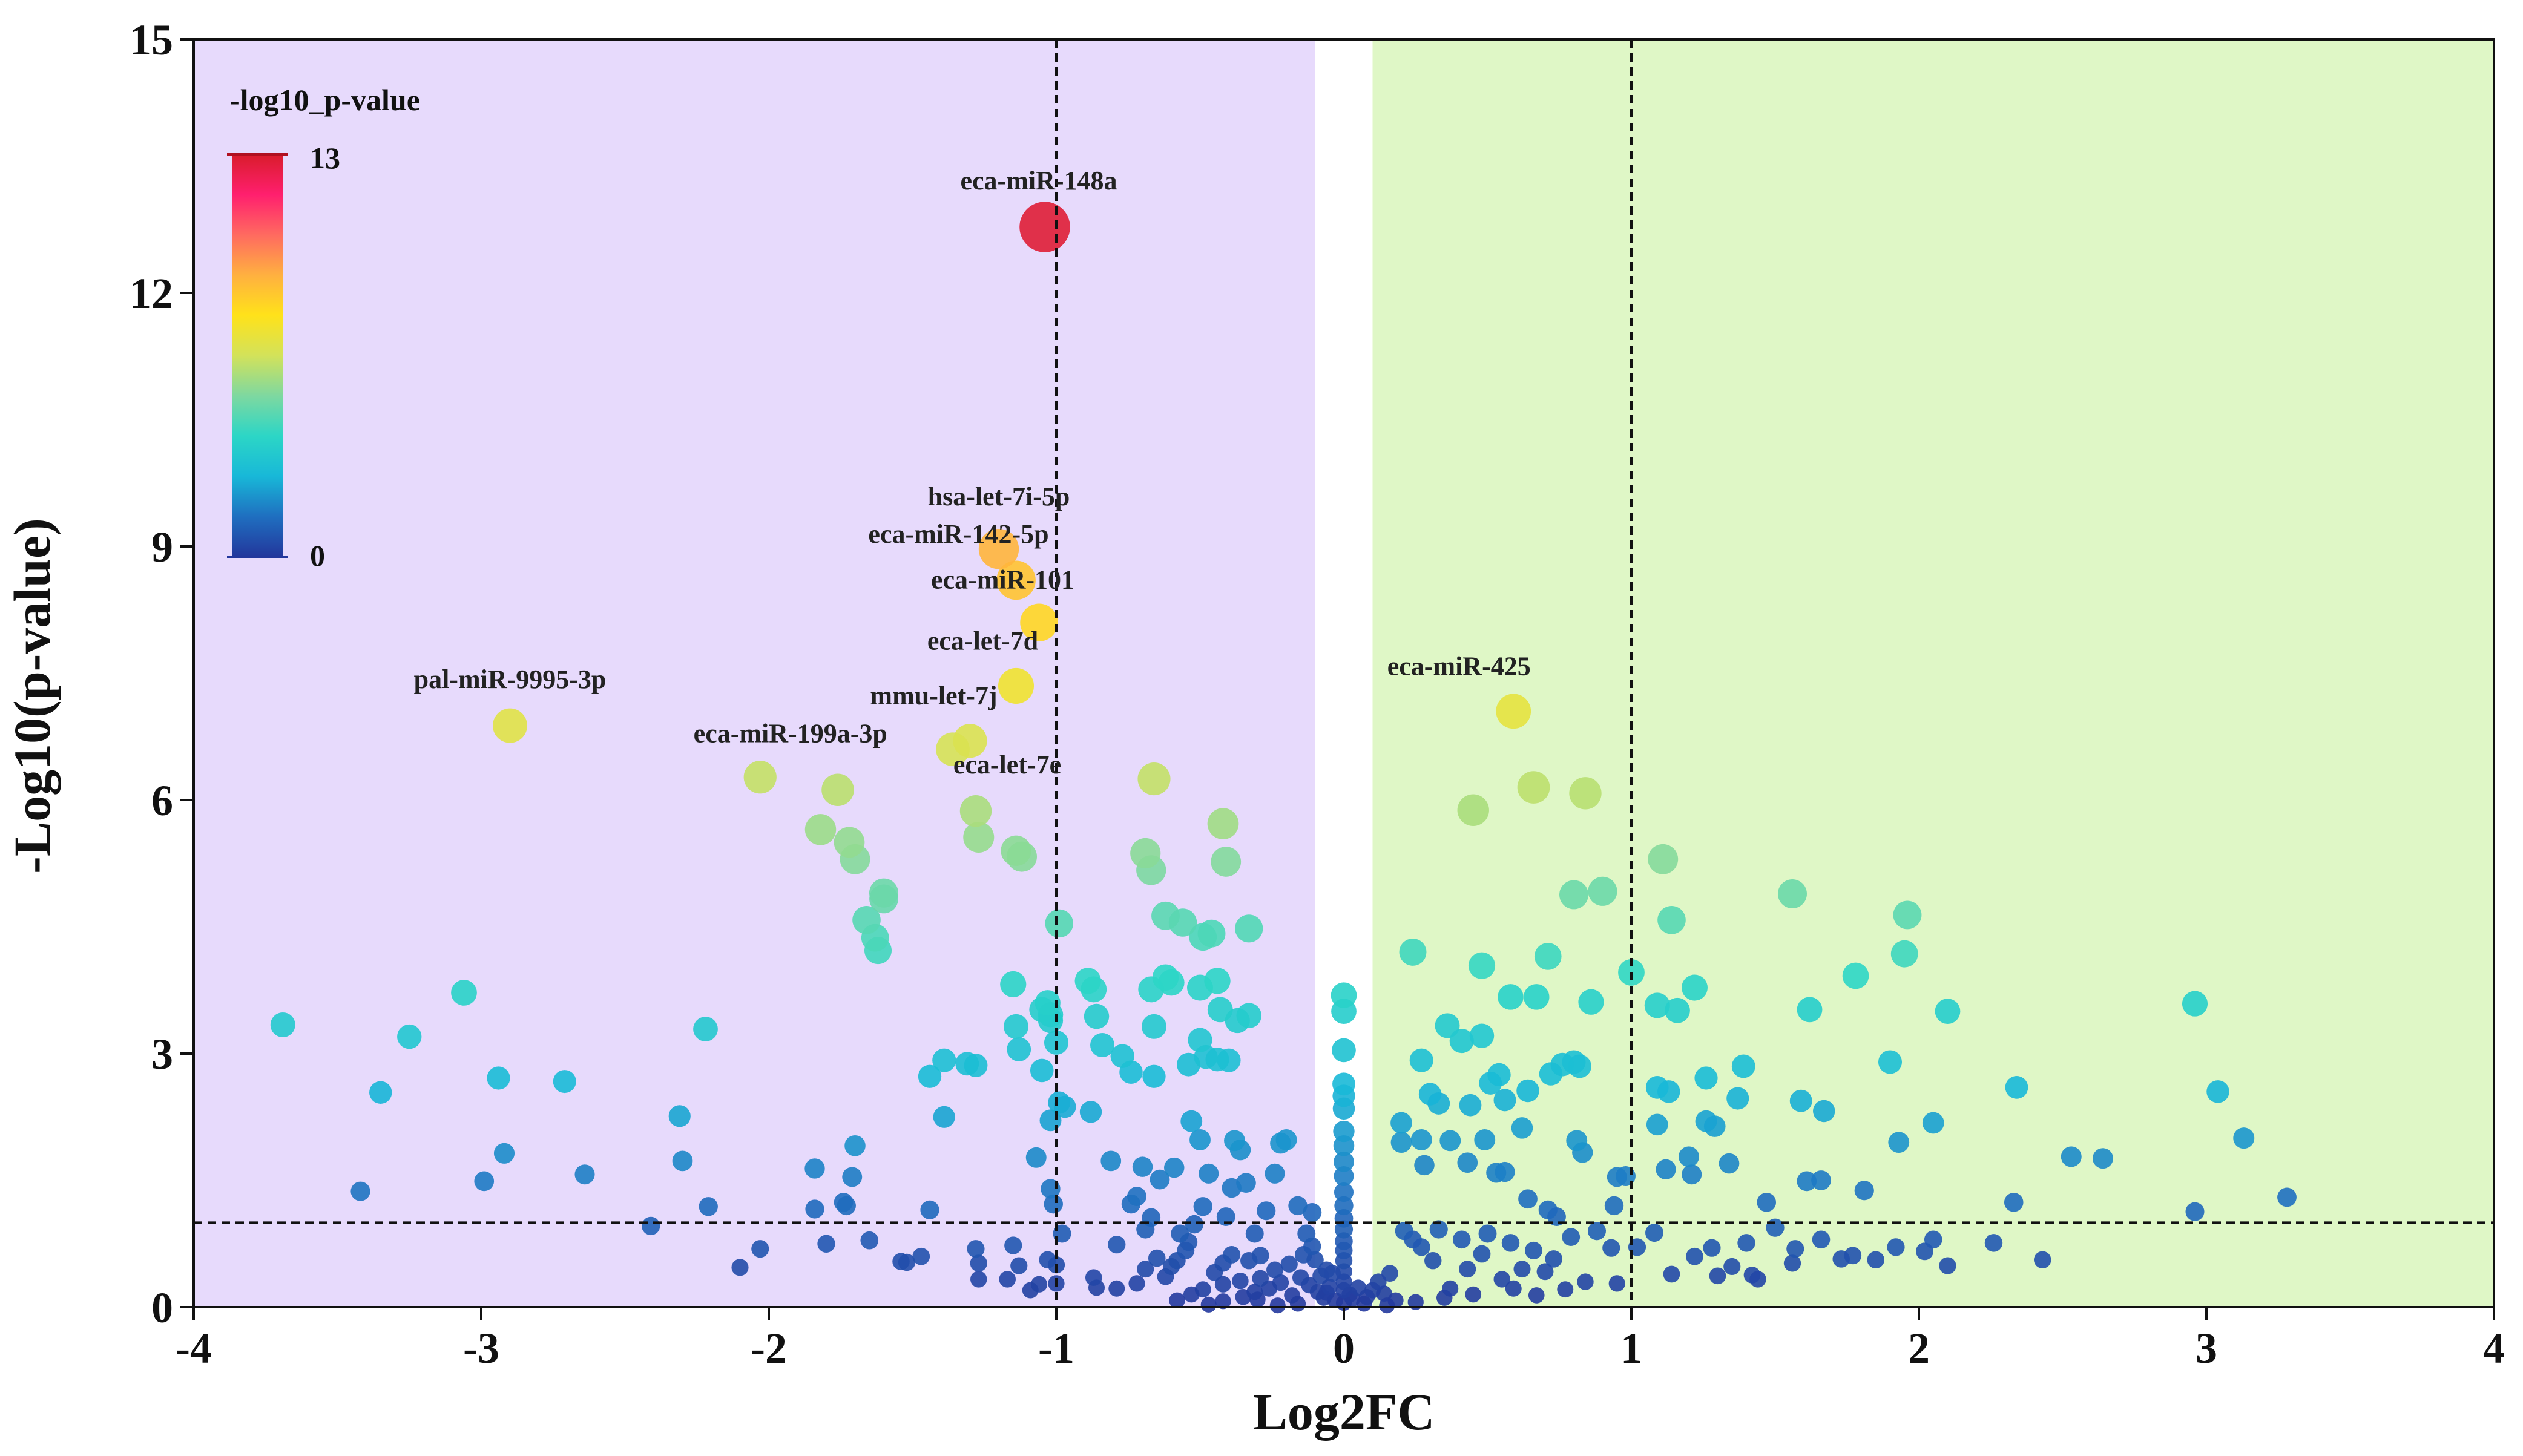 The height and width of the screenshot is (1456, 2523). Describe the element at coordinates (2206, 1348) in the screenshot. I see `x-tick-label: 3` at that location.